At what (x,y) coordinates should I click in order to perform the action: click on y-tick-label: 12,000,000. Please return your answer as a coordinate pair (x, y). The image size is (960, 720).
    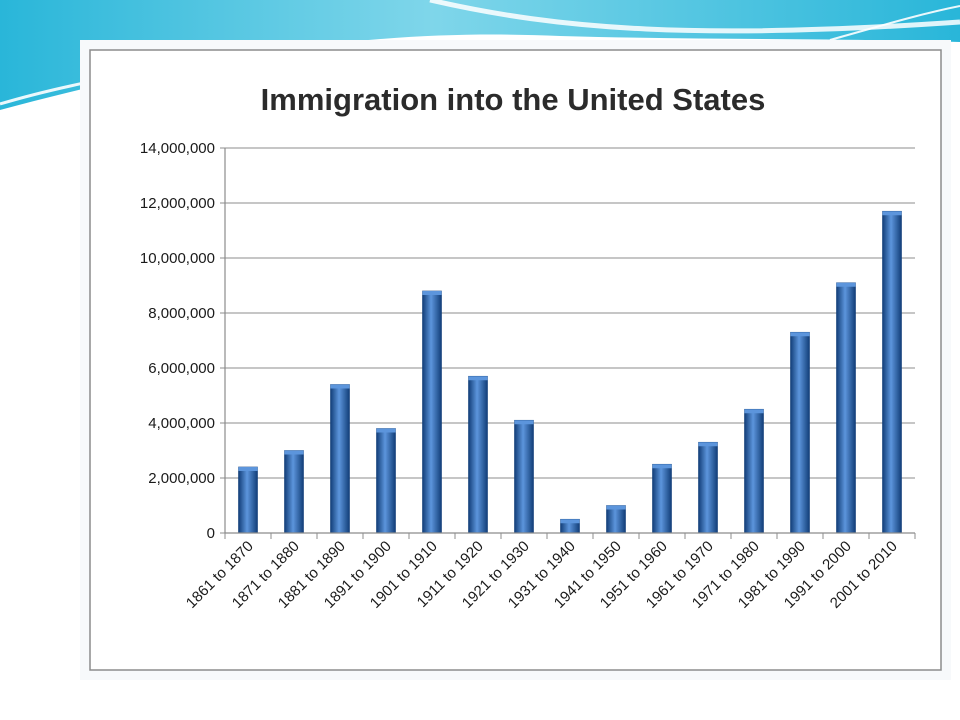
    Looking at the image, I should click on (177, 203).